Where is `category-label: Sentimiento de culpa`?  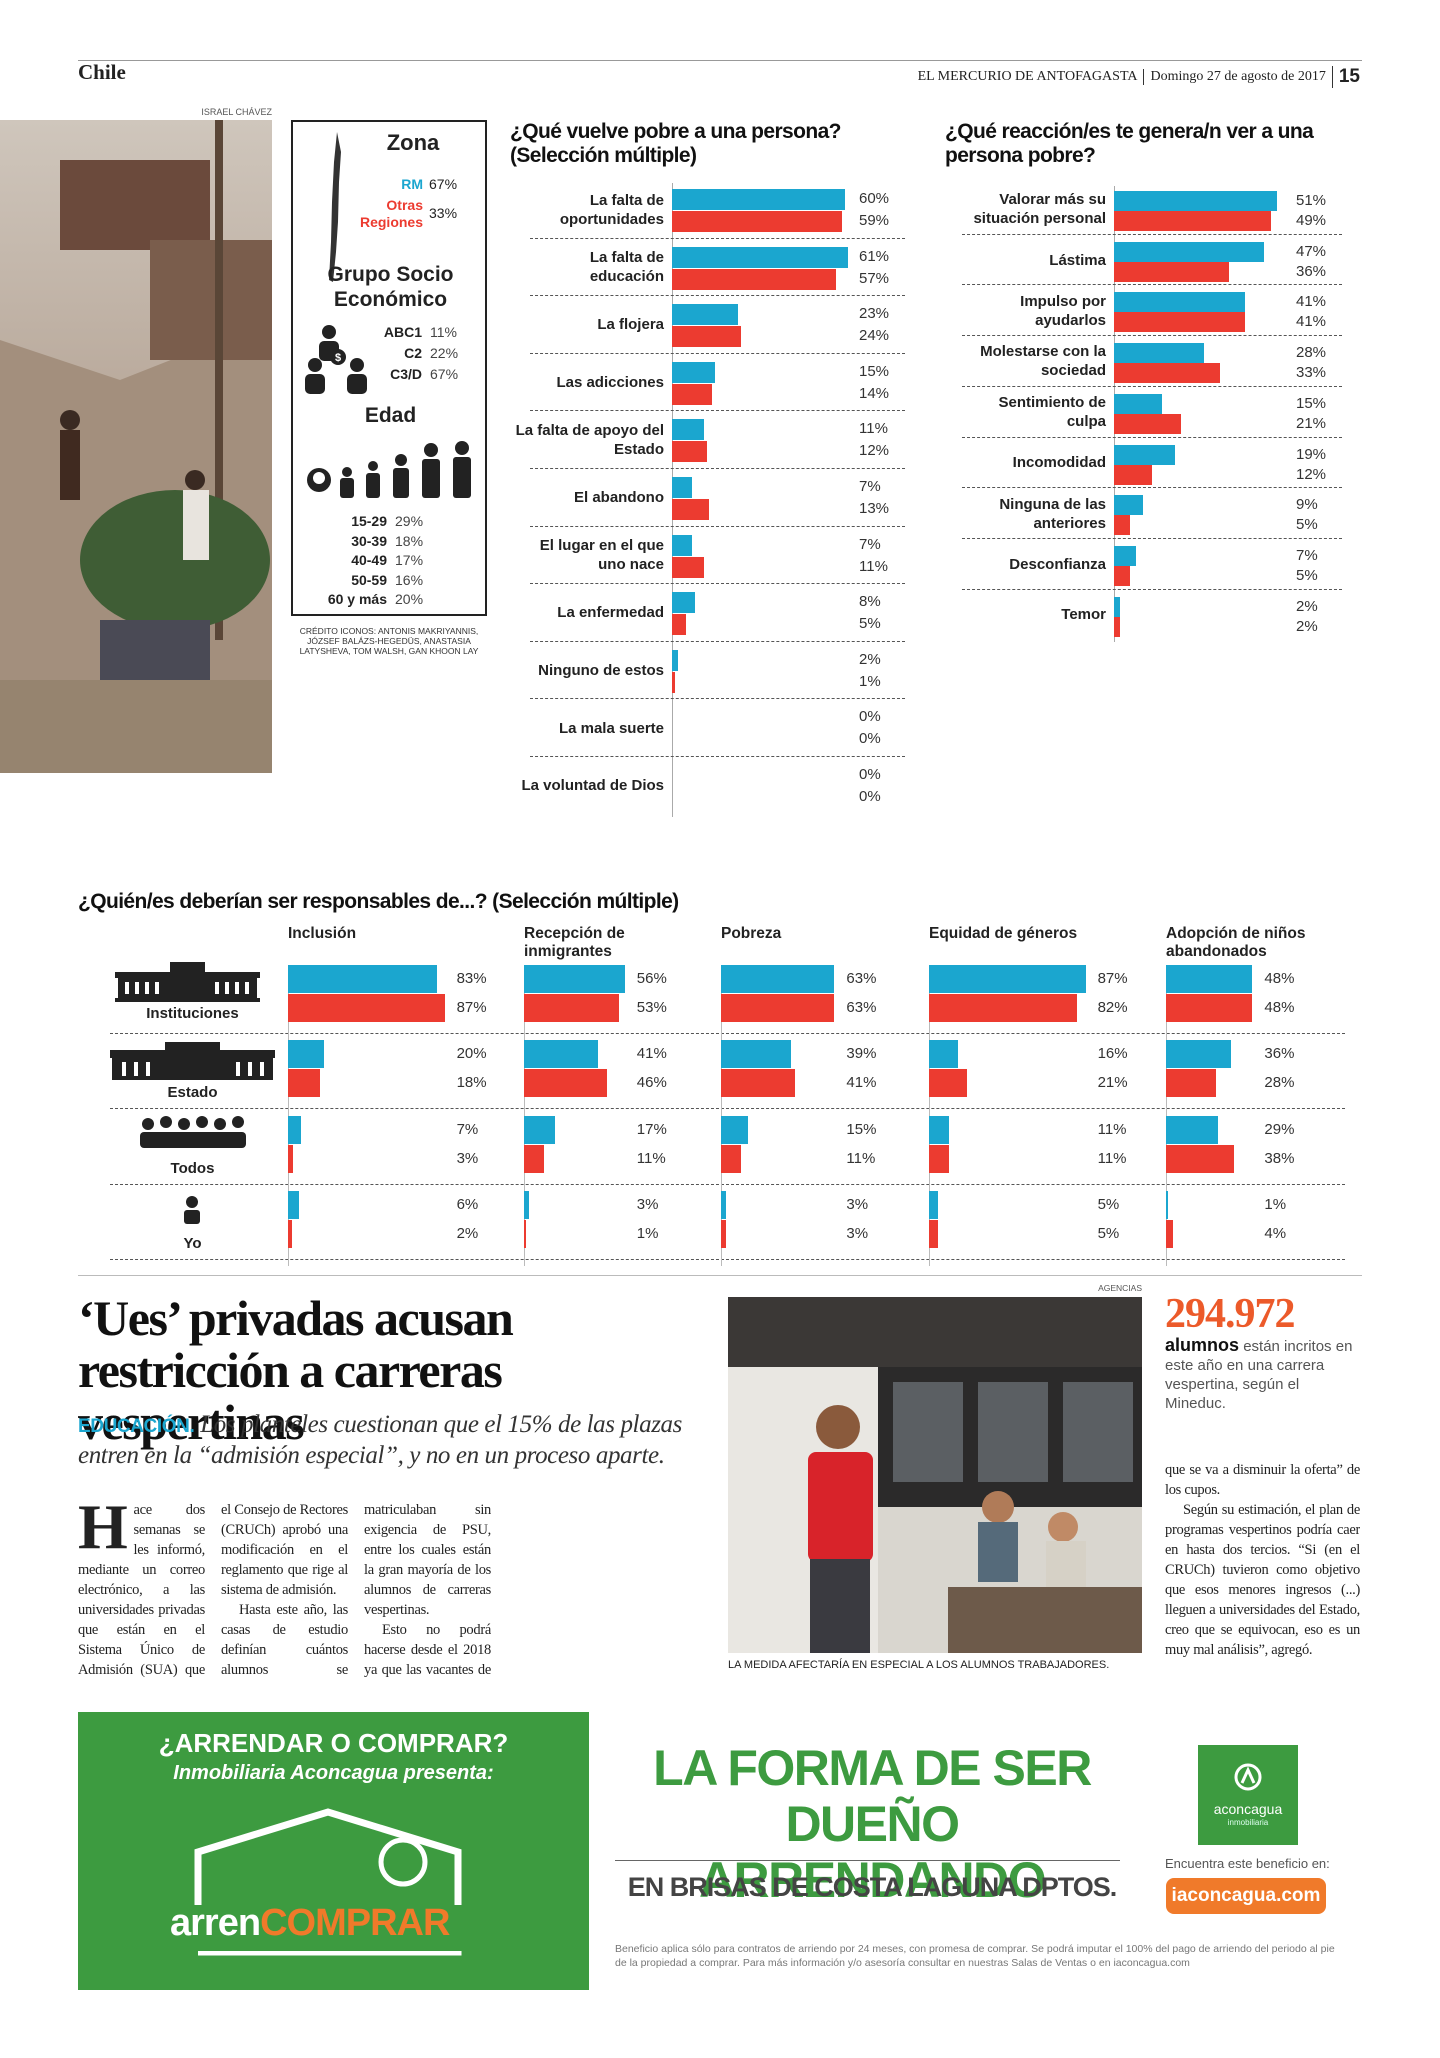
category-label: Sentimiento de culpa is located at coordinates (1052, 412).